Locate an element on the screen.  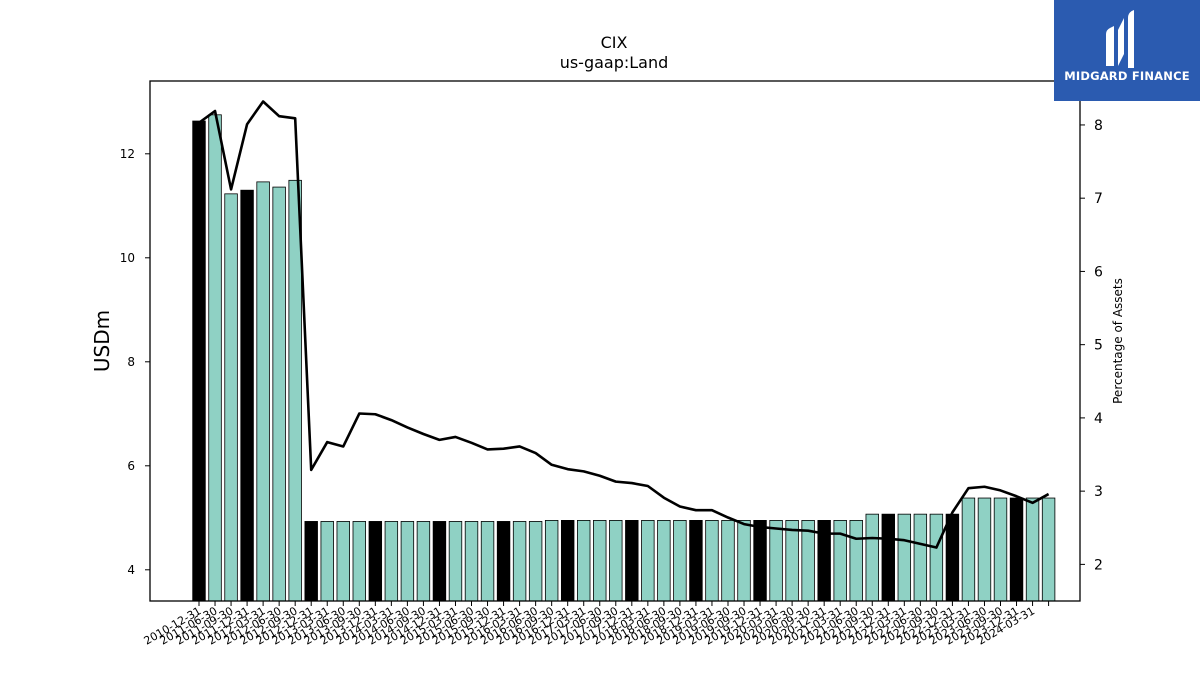
logo-text: MIDGARD FINANCE is located at coordinates (1127, 76).